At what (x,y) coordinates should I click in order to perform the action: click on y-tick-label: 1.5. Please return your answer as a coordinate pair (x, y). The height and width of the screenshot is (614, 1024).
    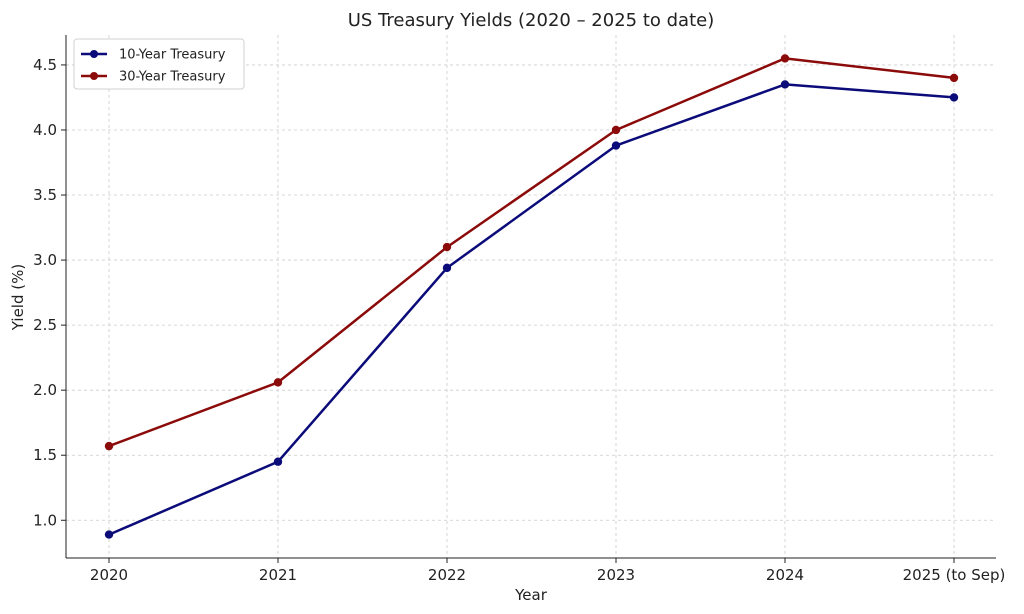
    Looking at the image, I should click on (45, 455).